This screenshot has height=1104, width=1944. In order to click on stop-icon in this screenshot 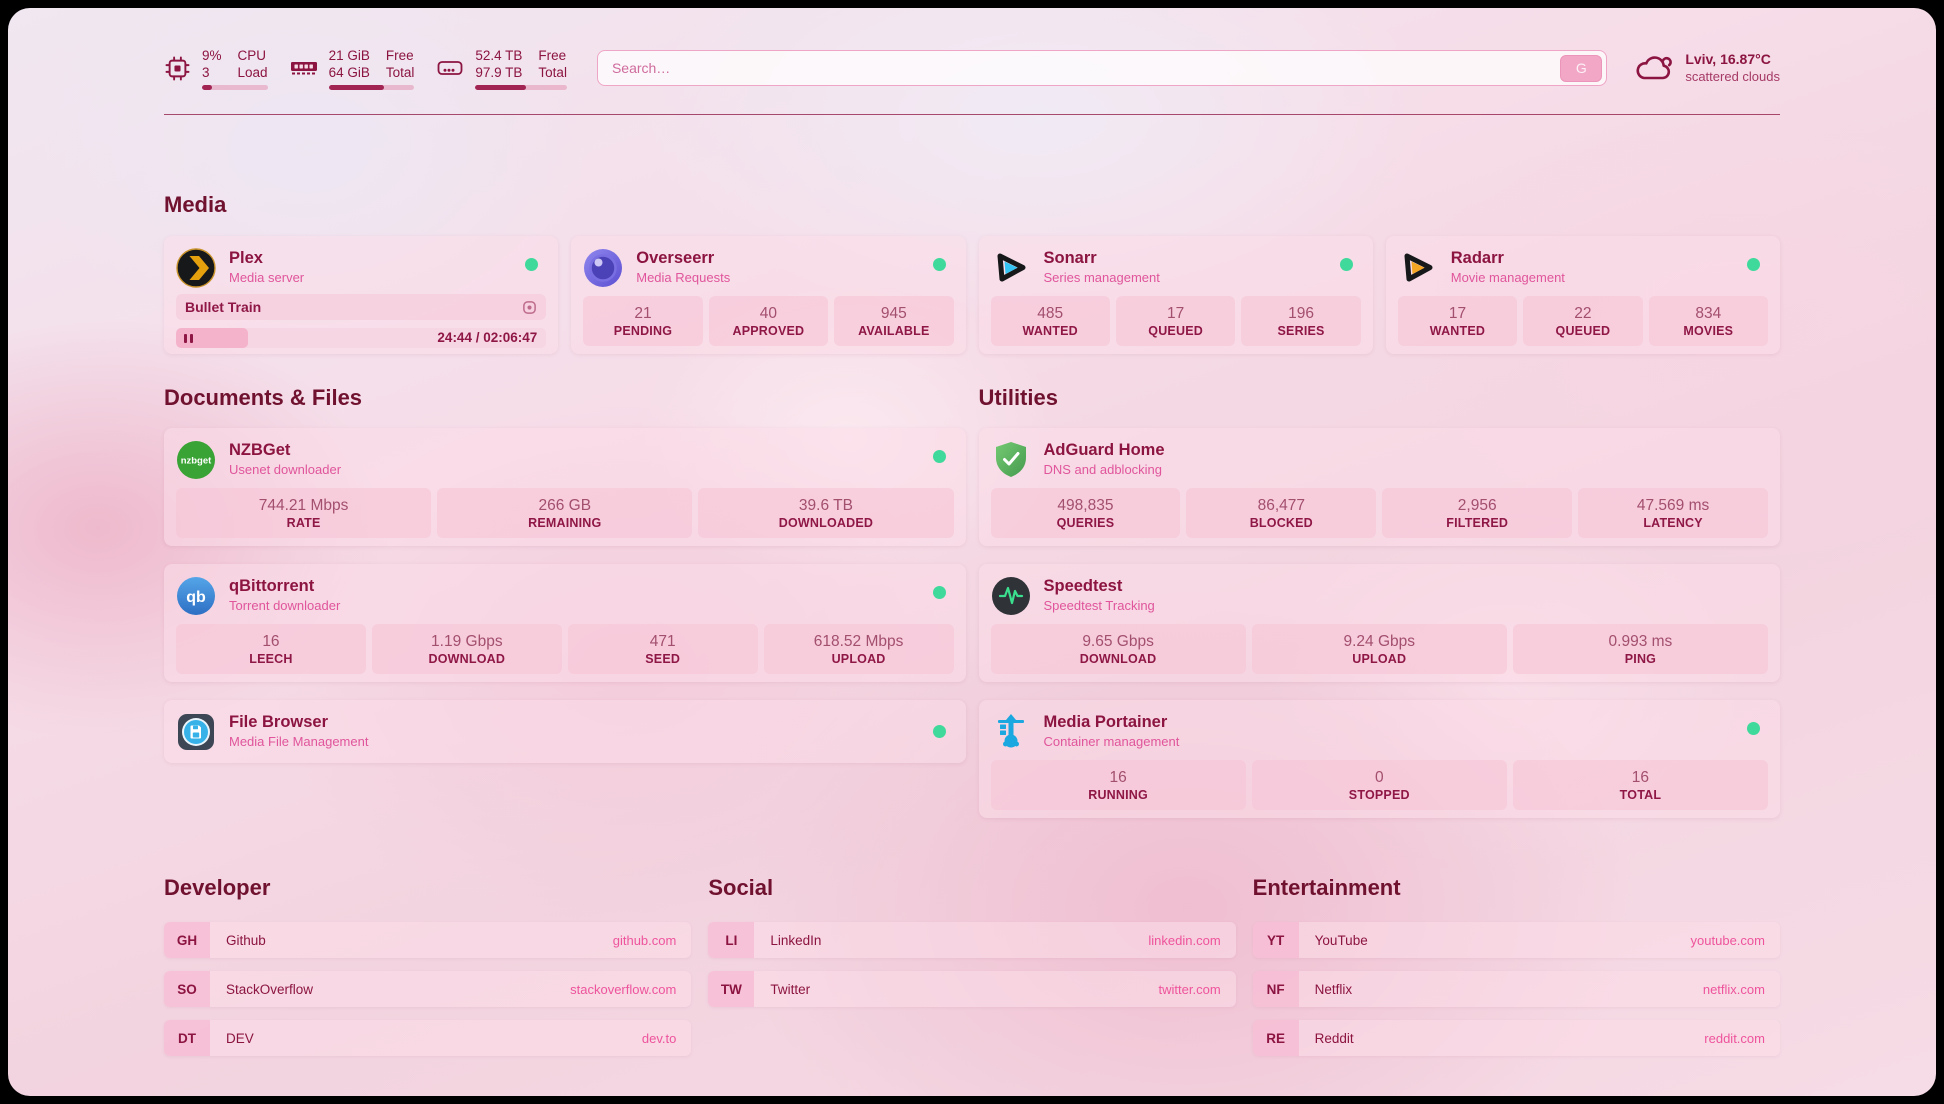, I will do `click(529, 307)`.